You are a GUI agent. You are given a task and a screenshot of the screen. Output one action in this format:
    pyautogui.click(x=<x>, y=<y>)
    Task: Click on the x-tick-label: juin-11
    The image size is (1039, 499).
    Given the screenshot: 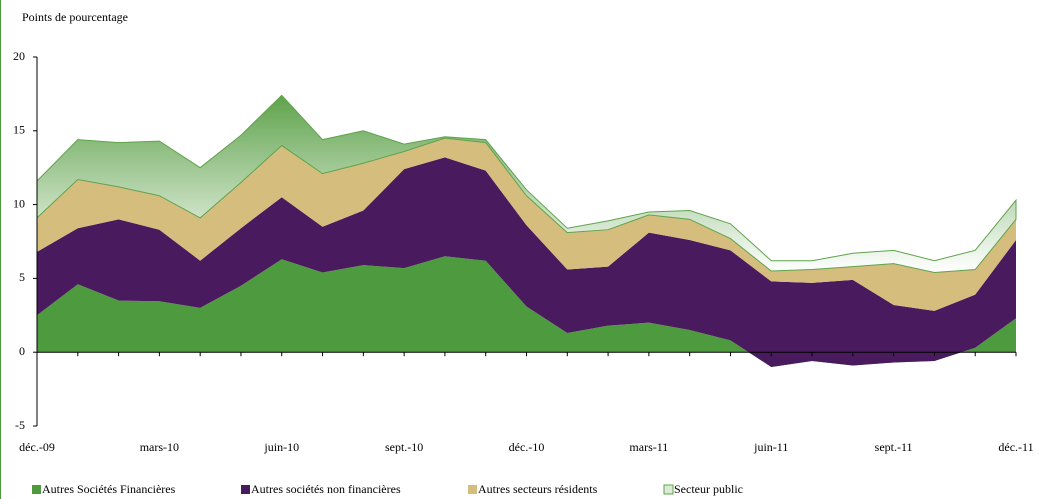 What is the action you would take?
    pyautogui.click(x=770, y=447)
    